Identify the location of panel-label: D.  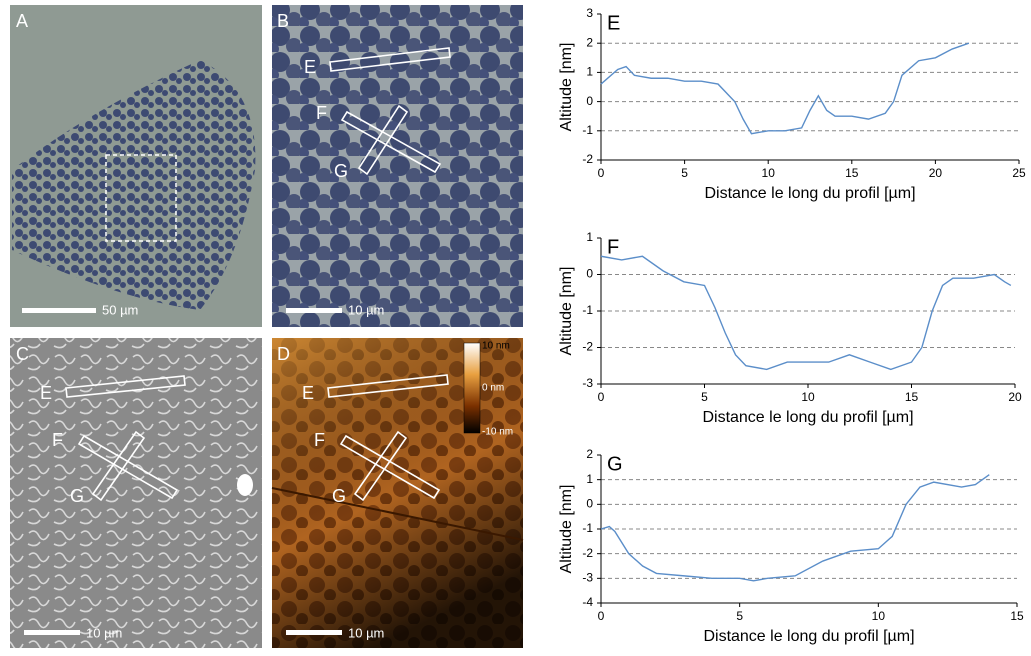
(283, 354).